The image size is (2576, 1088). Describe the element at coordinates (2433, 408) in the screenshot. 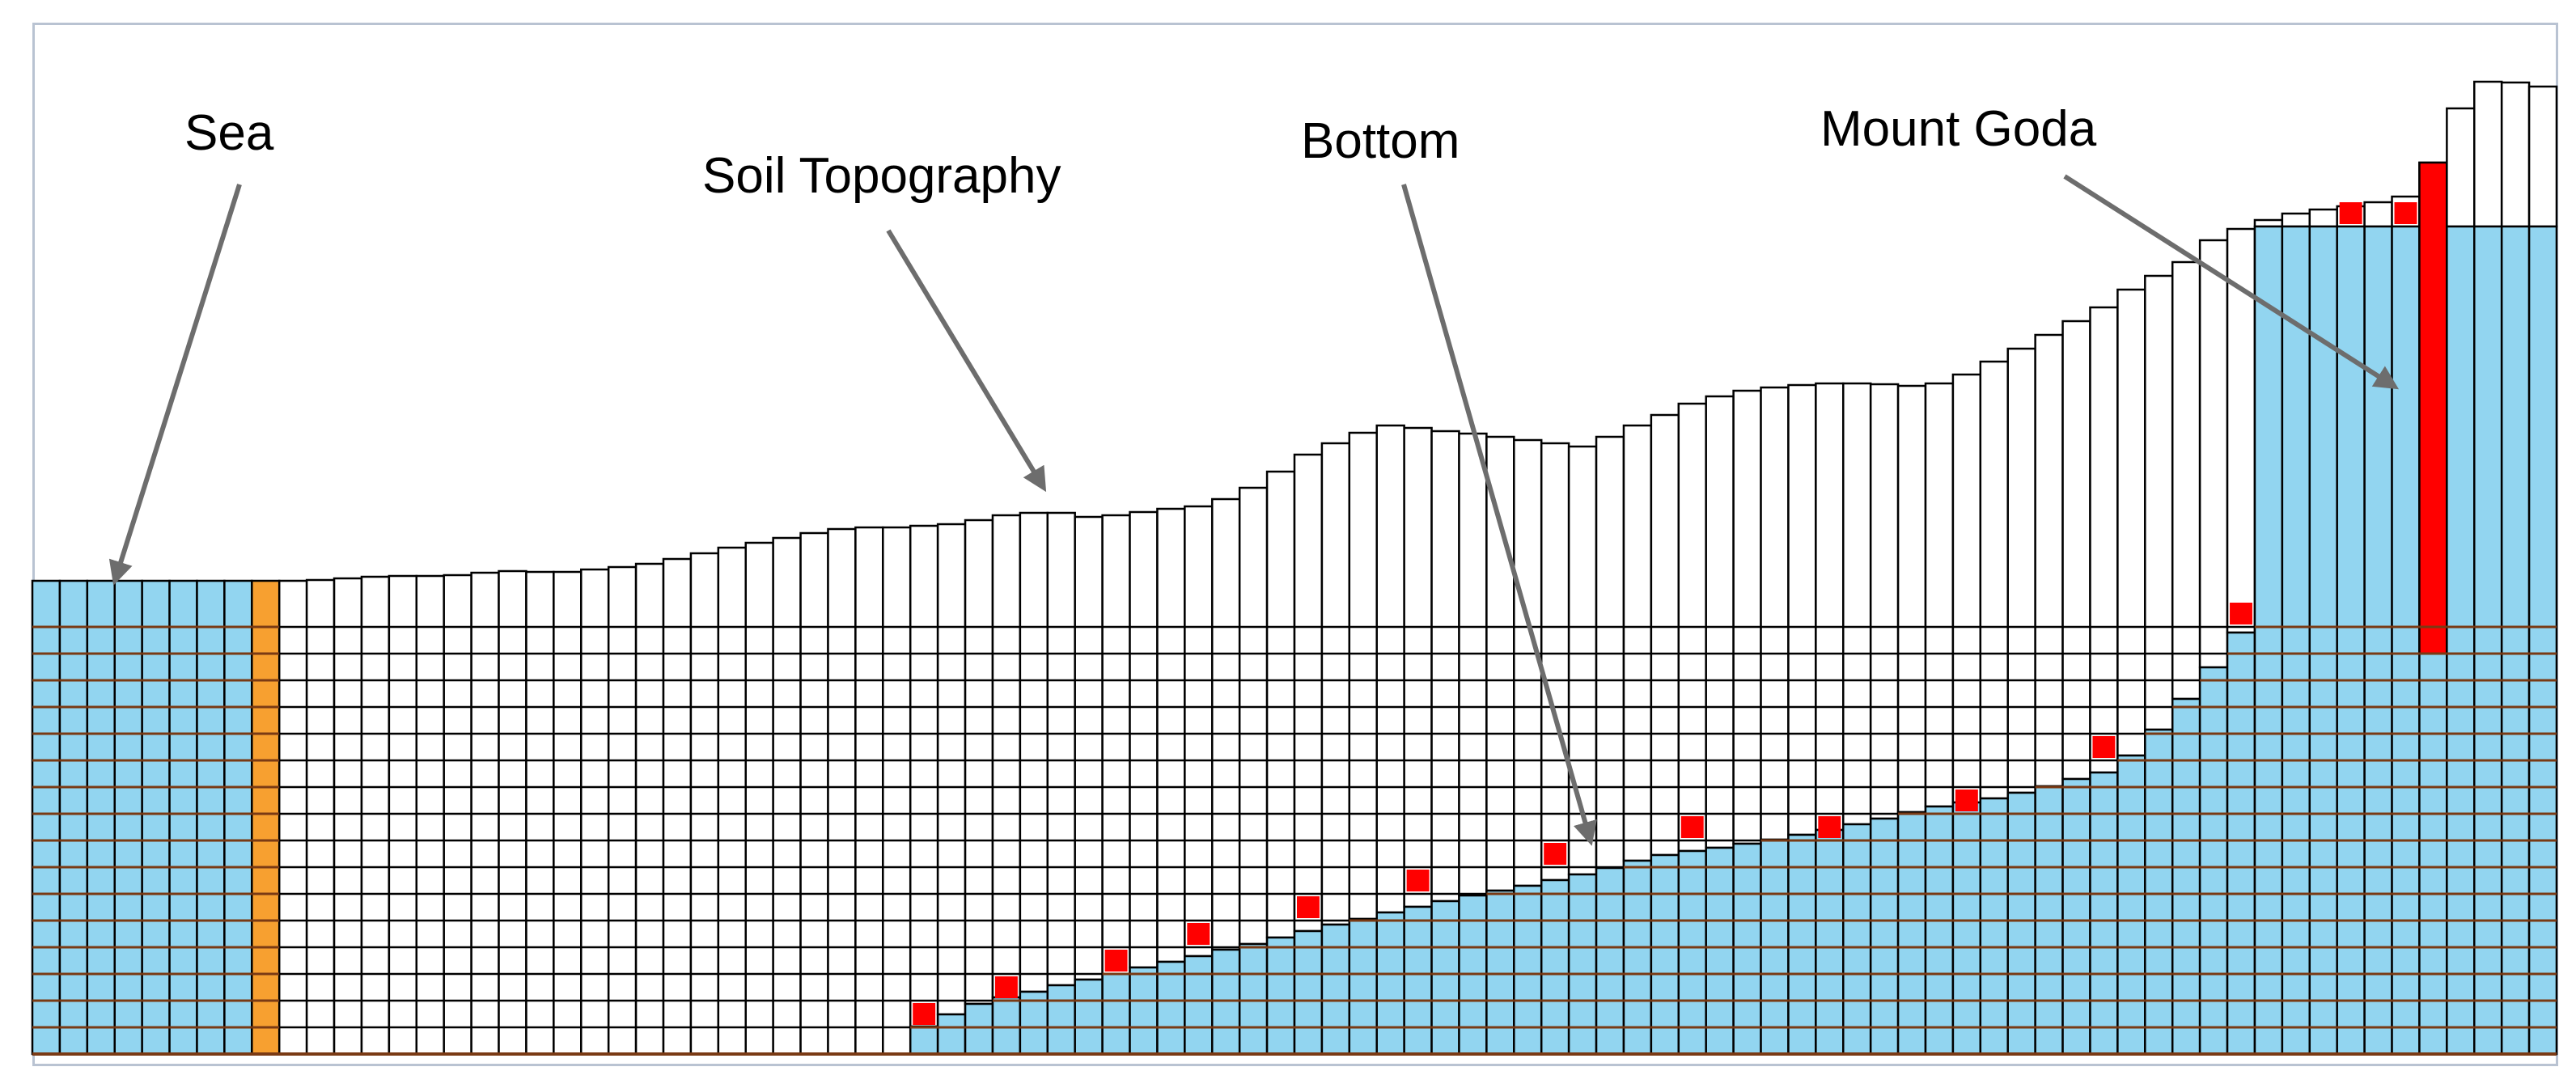

I see `red-marker-column` at that location.